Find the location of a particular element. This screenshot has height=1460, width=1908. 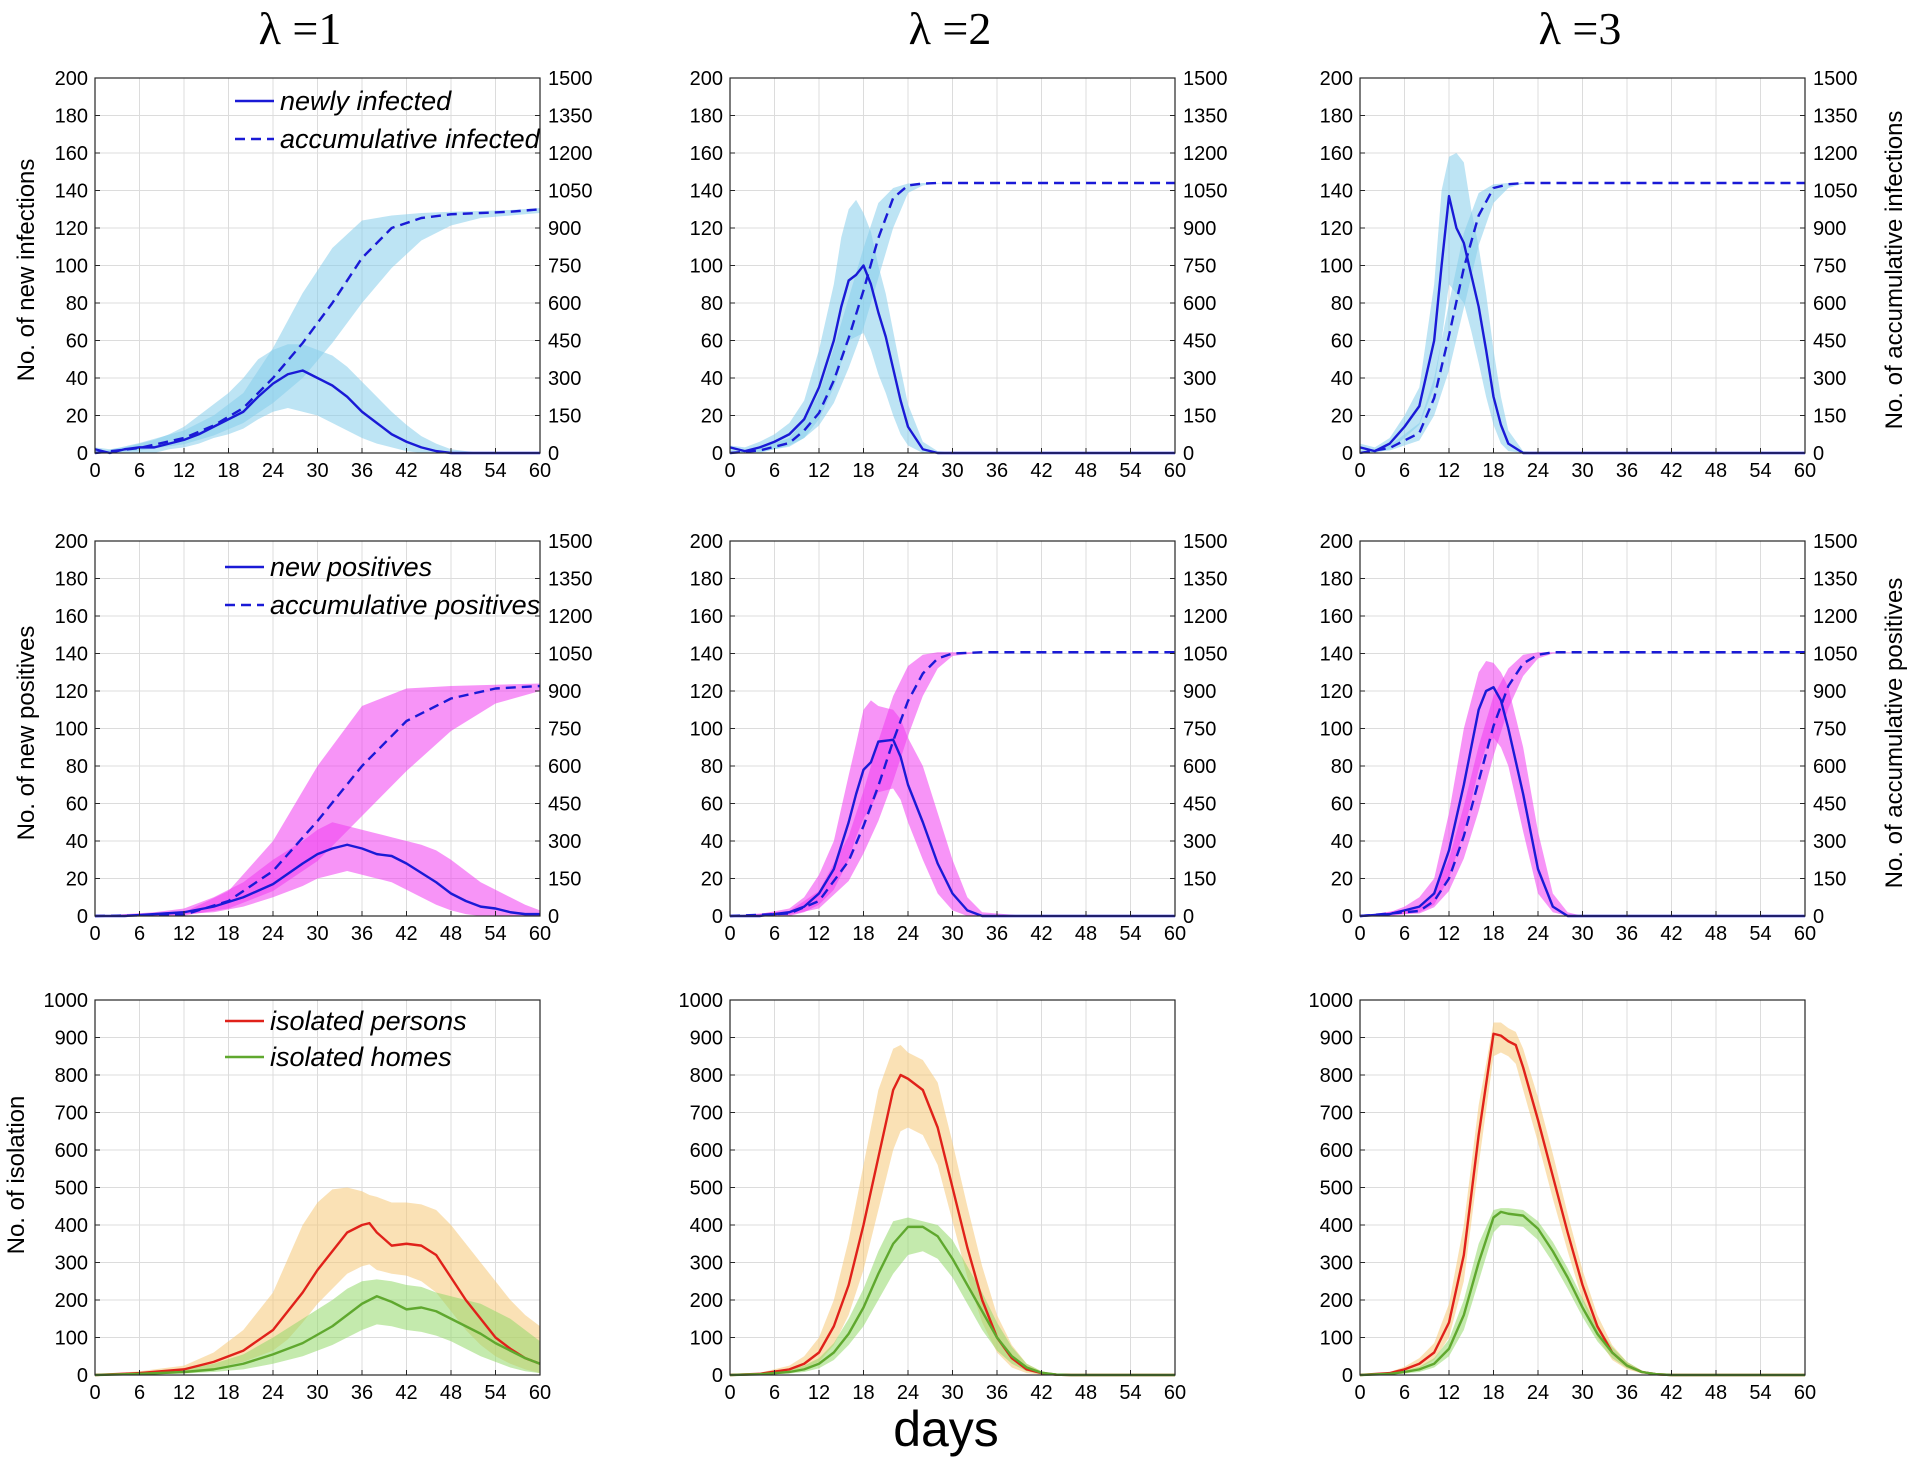

series-line-accumulative-positives is located at coordinates (1582, 784).